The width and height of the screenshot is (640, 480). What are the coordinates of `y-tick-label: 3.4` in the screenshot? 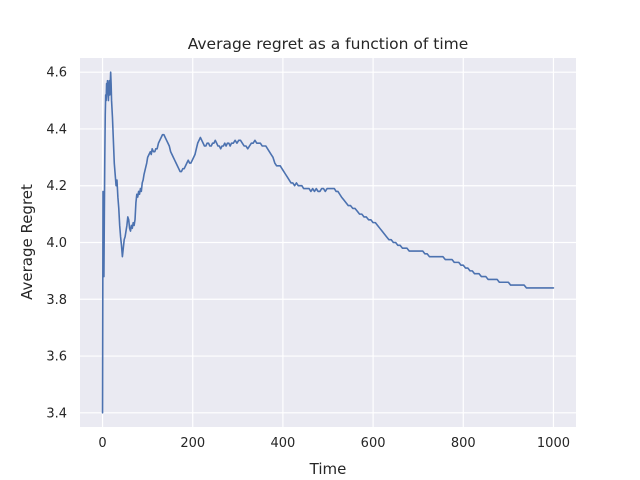 It's located at (56, 413).